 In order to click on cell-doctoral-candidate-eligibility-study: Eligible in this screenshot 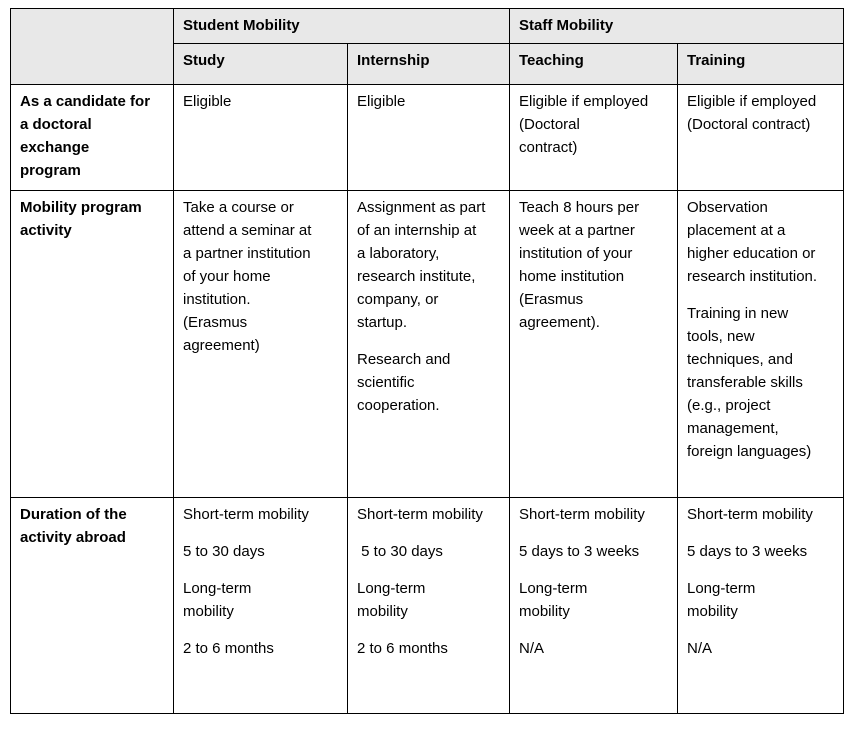, I will do `click(260, 137)`.